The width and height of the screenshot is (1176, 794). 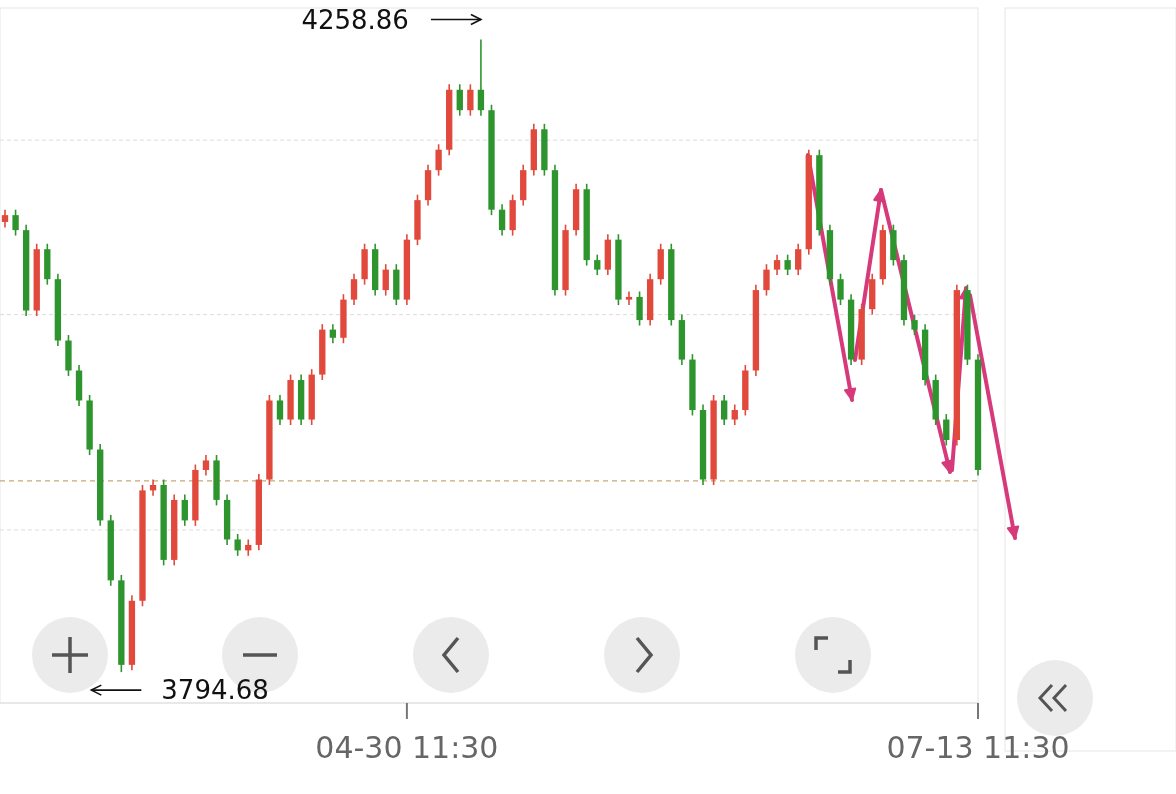 What do you see at coordinates (215, 690) in the screenshot?
I see `annotation: 3794.68` at bounding box center [215, 690].